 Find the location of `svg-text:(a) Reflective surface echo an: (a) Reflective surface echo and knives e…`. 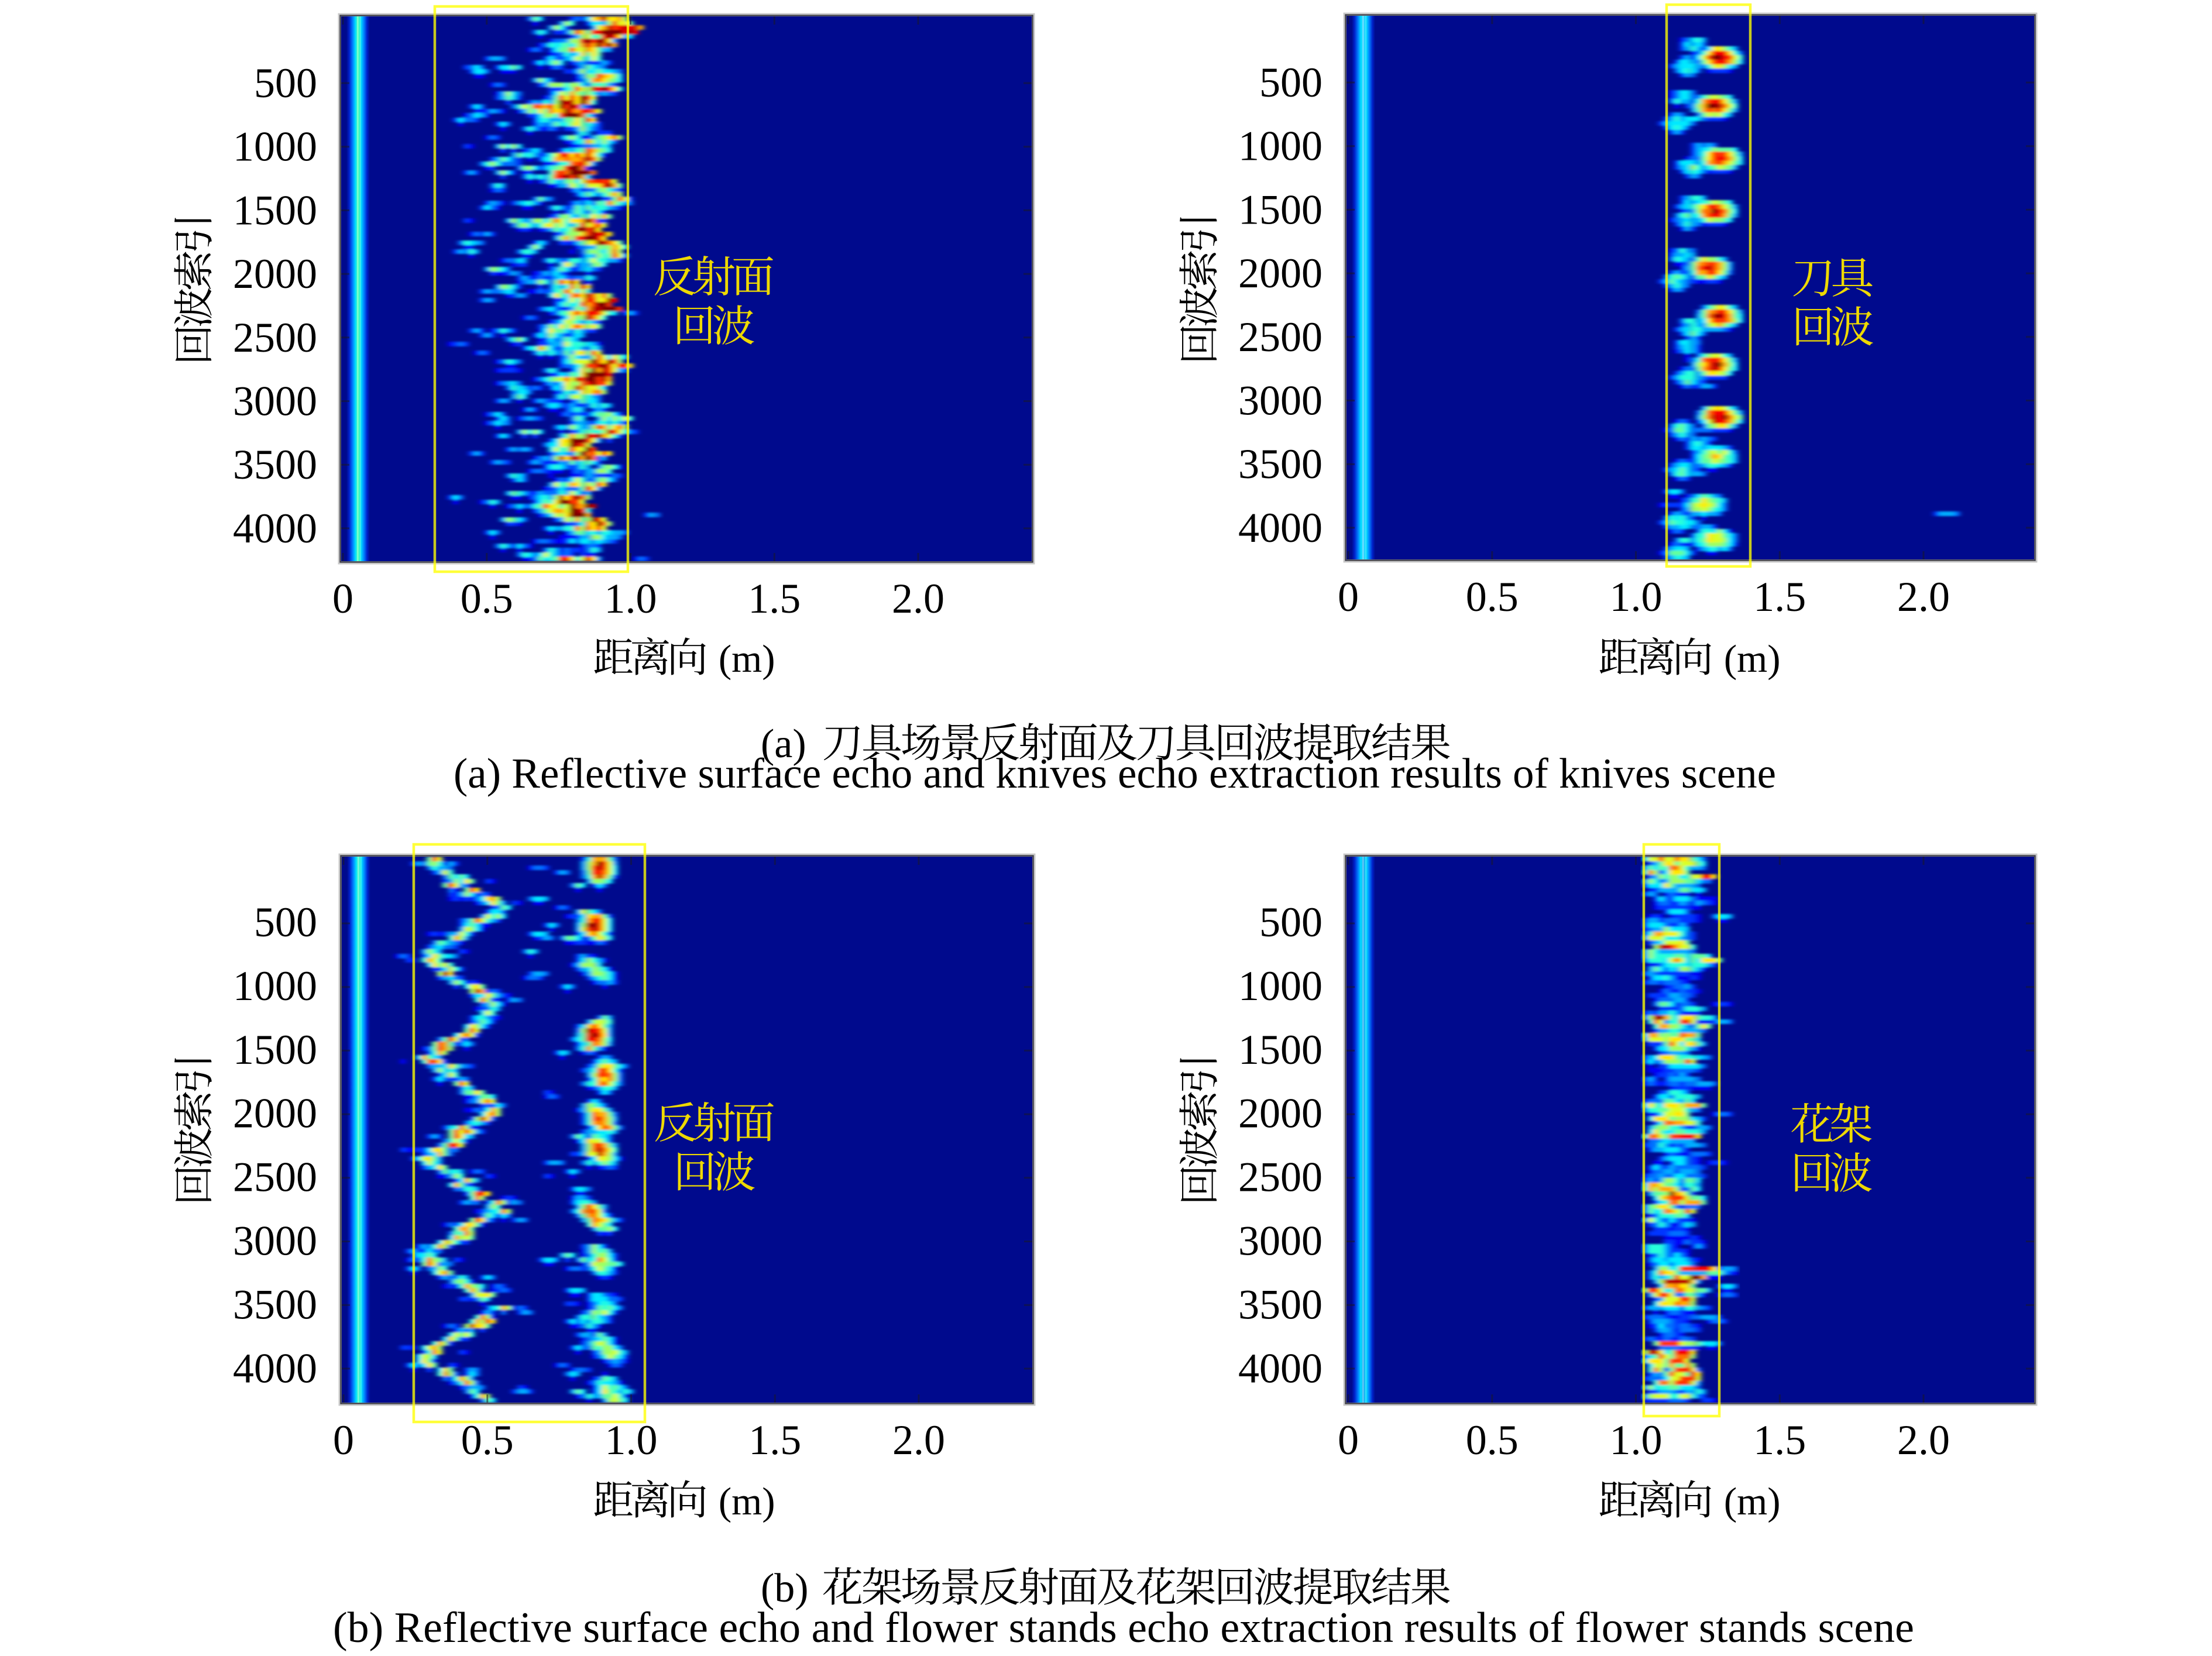

svg-text:(a) Reflective surface echo an: (a) Reflective surface echo and knives e… is located at coordinates (1115, 774).